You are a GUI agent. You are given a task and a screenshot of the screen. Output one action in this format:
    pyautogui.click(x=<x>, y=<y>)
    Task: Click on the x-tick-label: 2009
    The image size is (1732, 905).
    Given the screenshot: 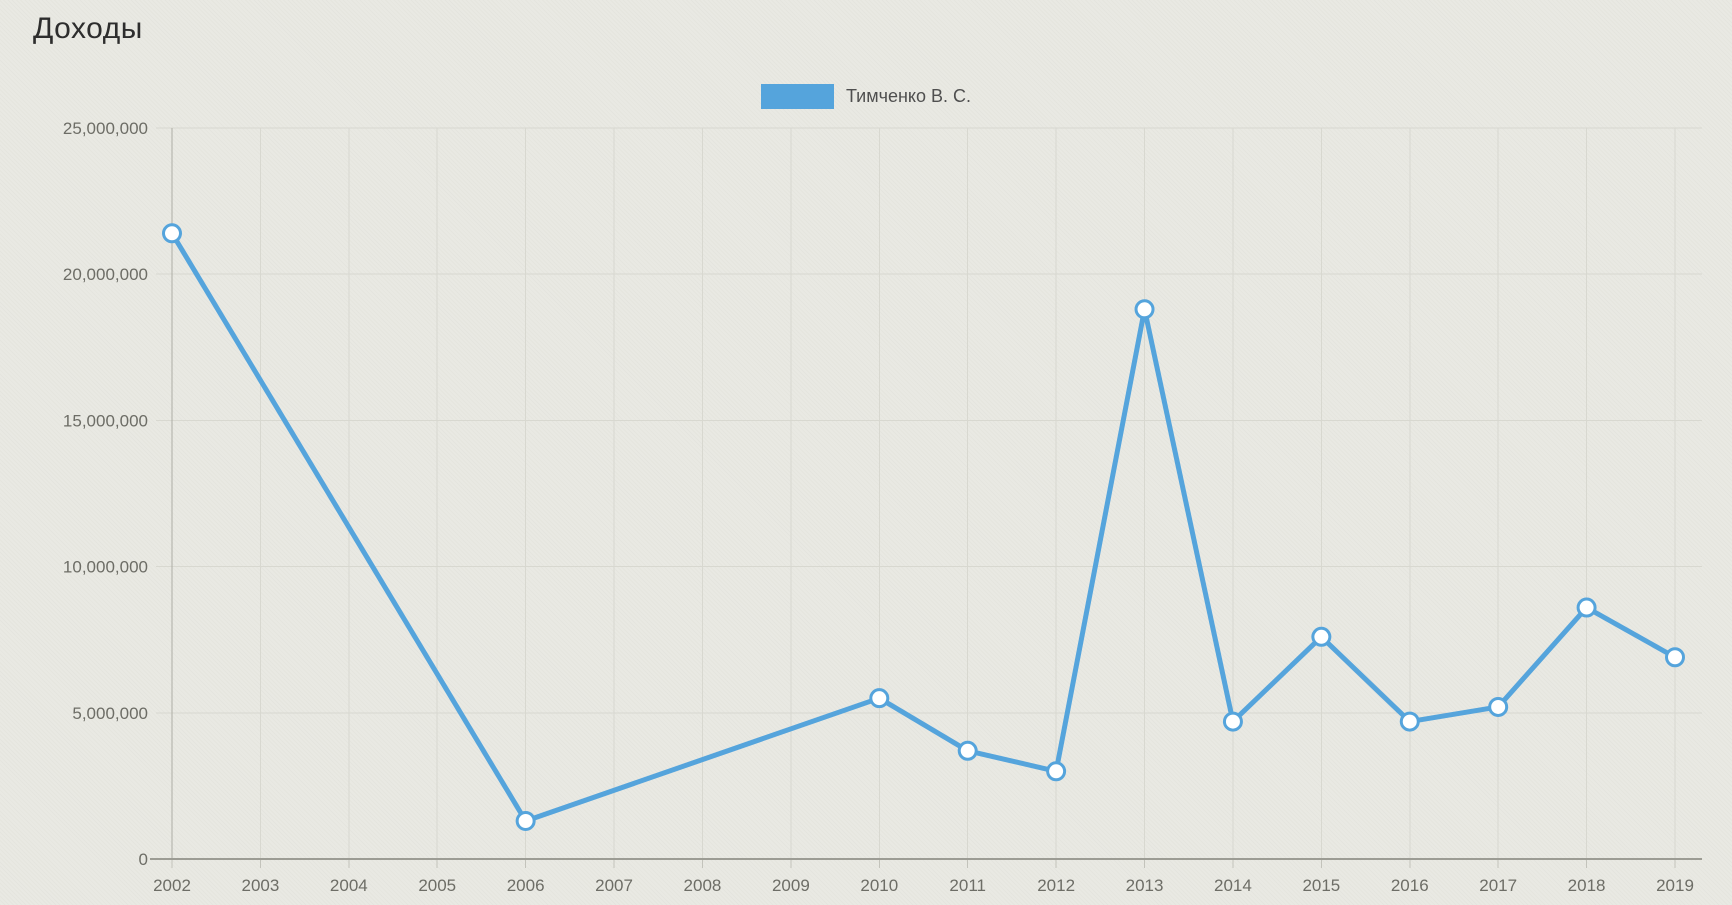 What is the action you would take?
    pyautogui.click(x=791, y=885)
    